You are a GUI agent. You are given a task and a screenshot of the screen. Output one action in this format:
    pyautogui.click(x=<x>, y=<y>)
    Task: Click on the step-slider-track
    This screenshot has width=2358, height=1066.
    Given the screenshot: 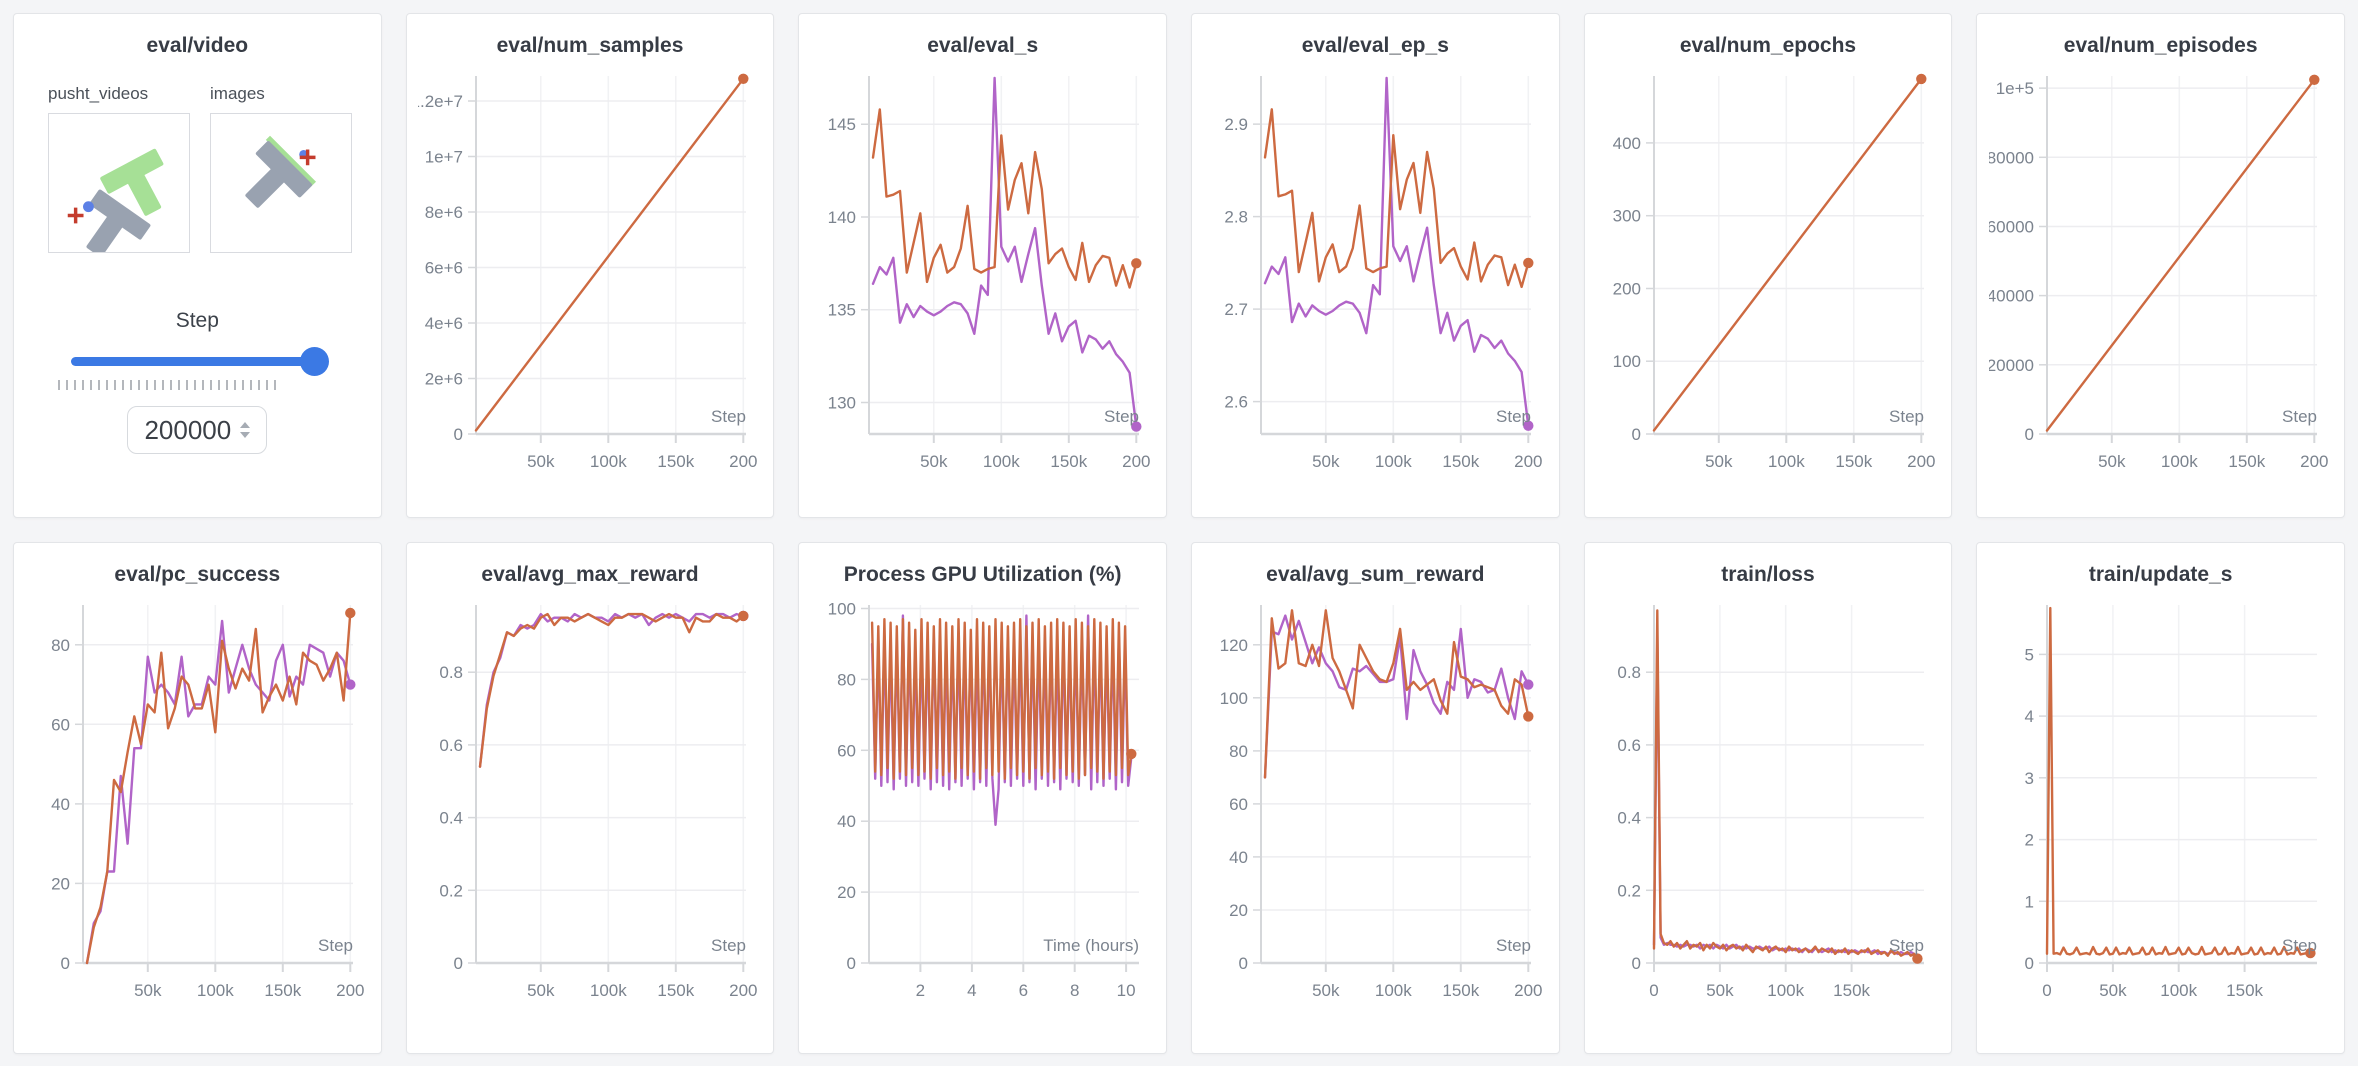 What is the action you would take?
    pyautogui.click(x=195, y=361)
    